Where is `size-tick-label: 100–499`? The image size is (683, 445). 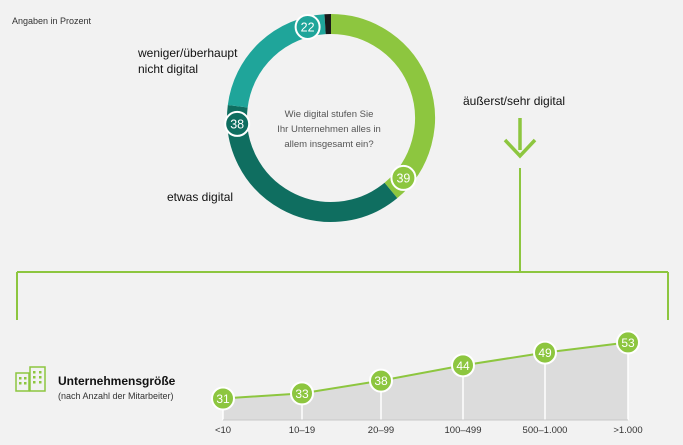 size-tick-label: 100–499 is located at coordinates (463, 430).